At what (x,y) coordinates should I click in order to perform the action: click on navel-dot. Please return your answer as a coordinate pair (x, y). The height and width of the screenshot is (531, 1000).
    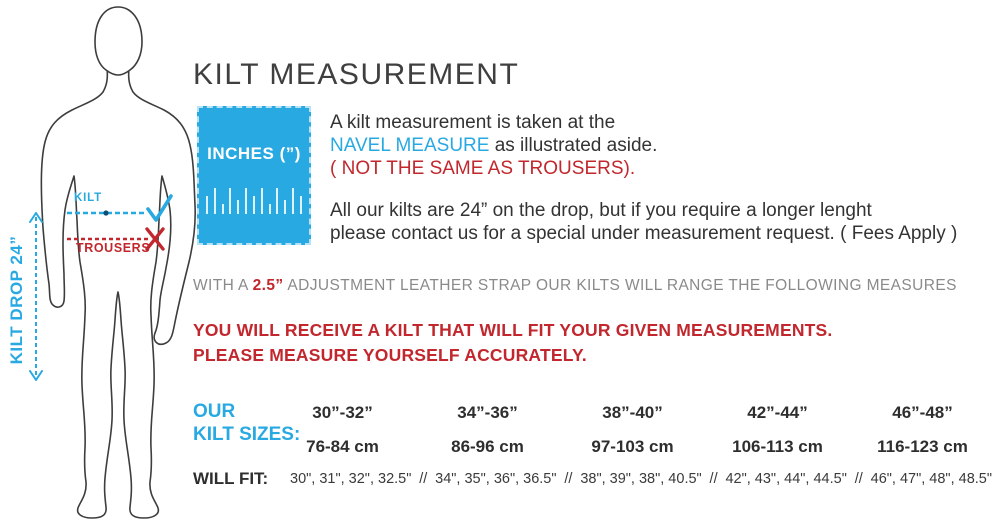
    Looking at the image, I should click on (106, 213).